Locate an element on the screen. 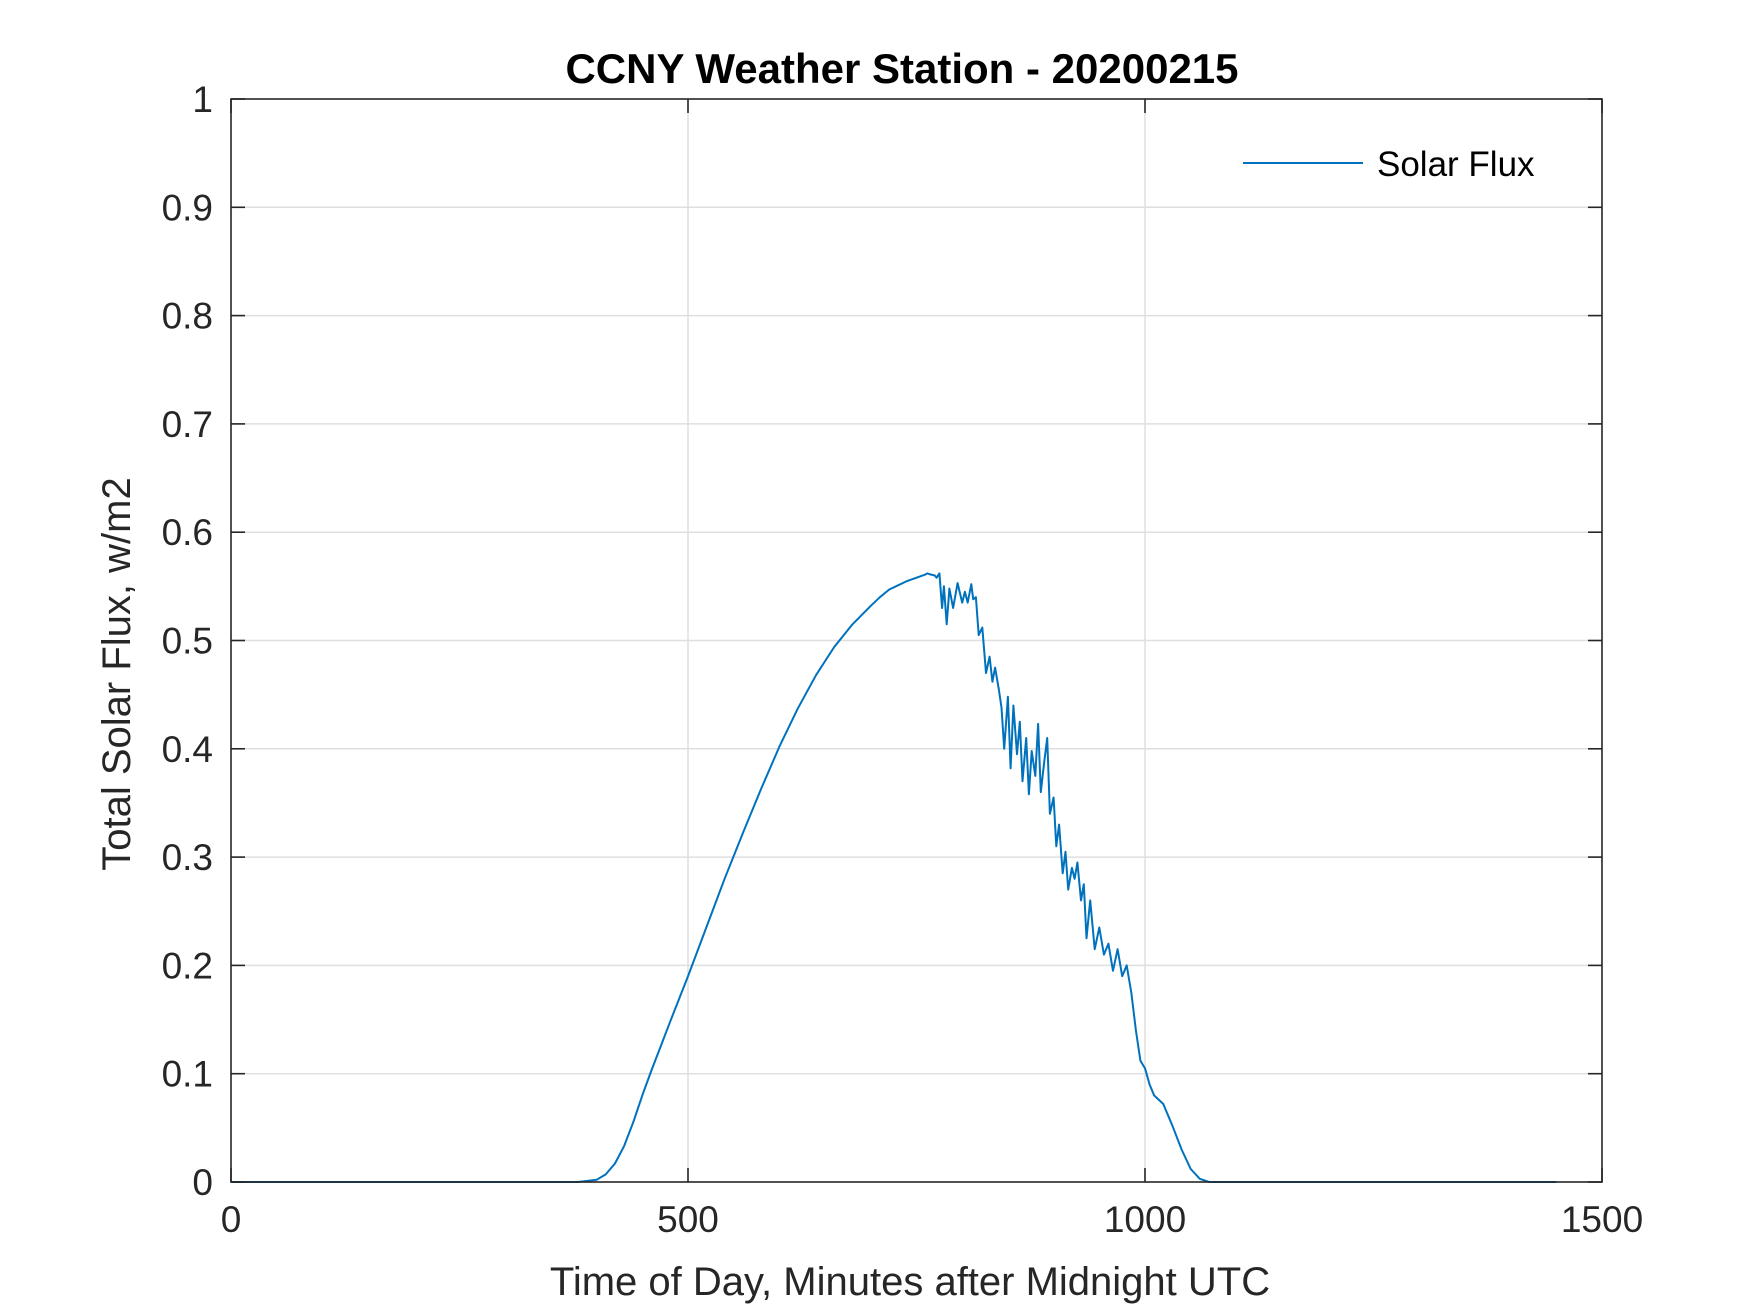 The width and height of the screenshot is (1750, 1313). x-tick-label: 500 is located at coordinates (688, 1219).